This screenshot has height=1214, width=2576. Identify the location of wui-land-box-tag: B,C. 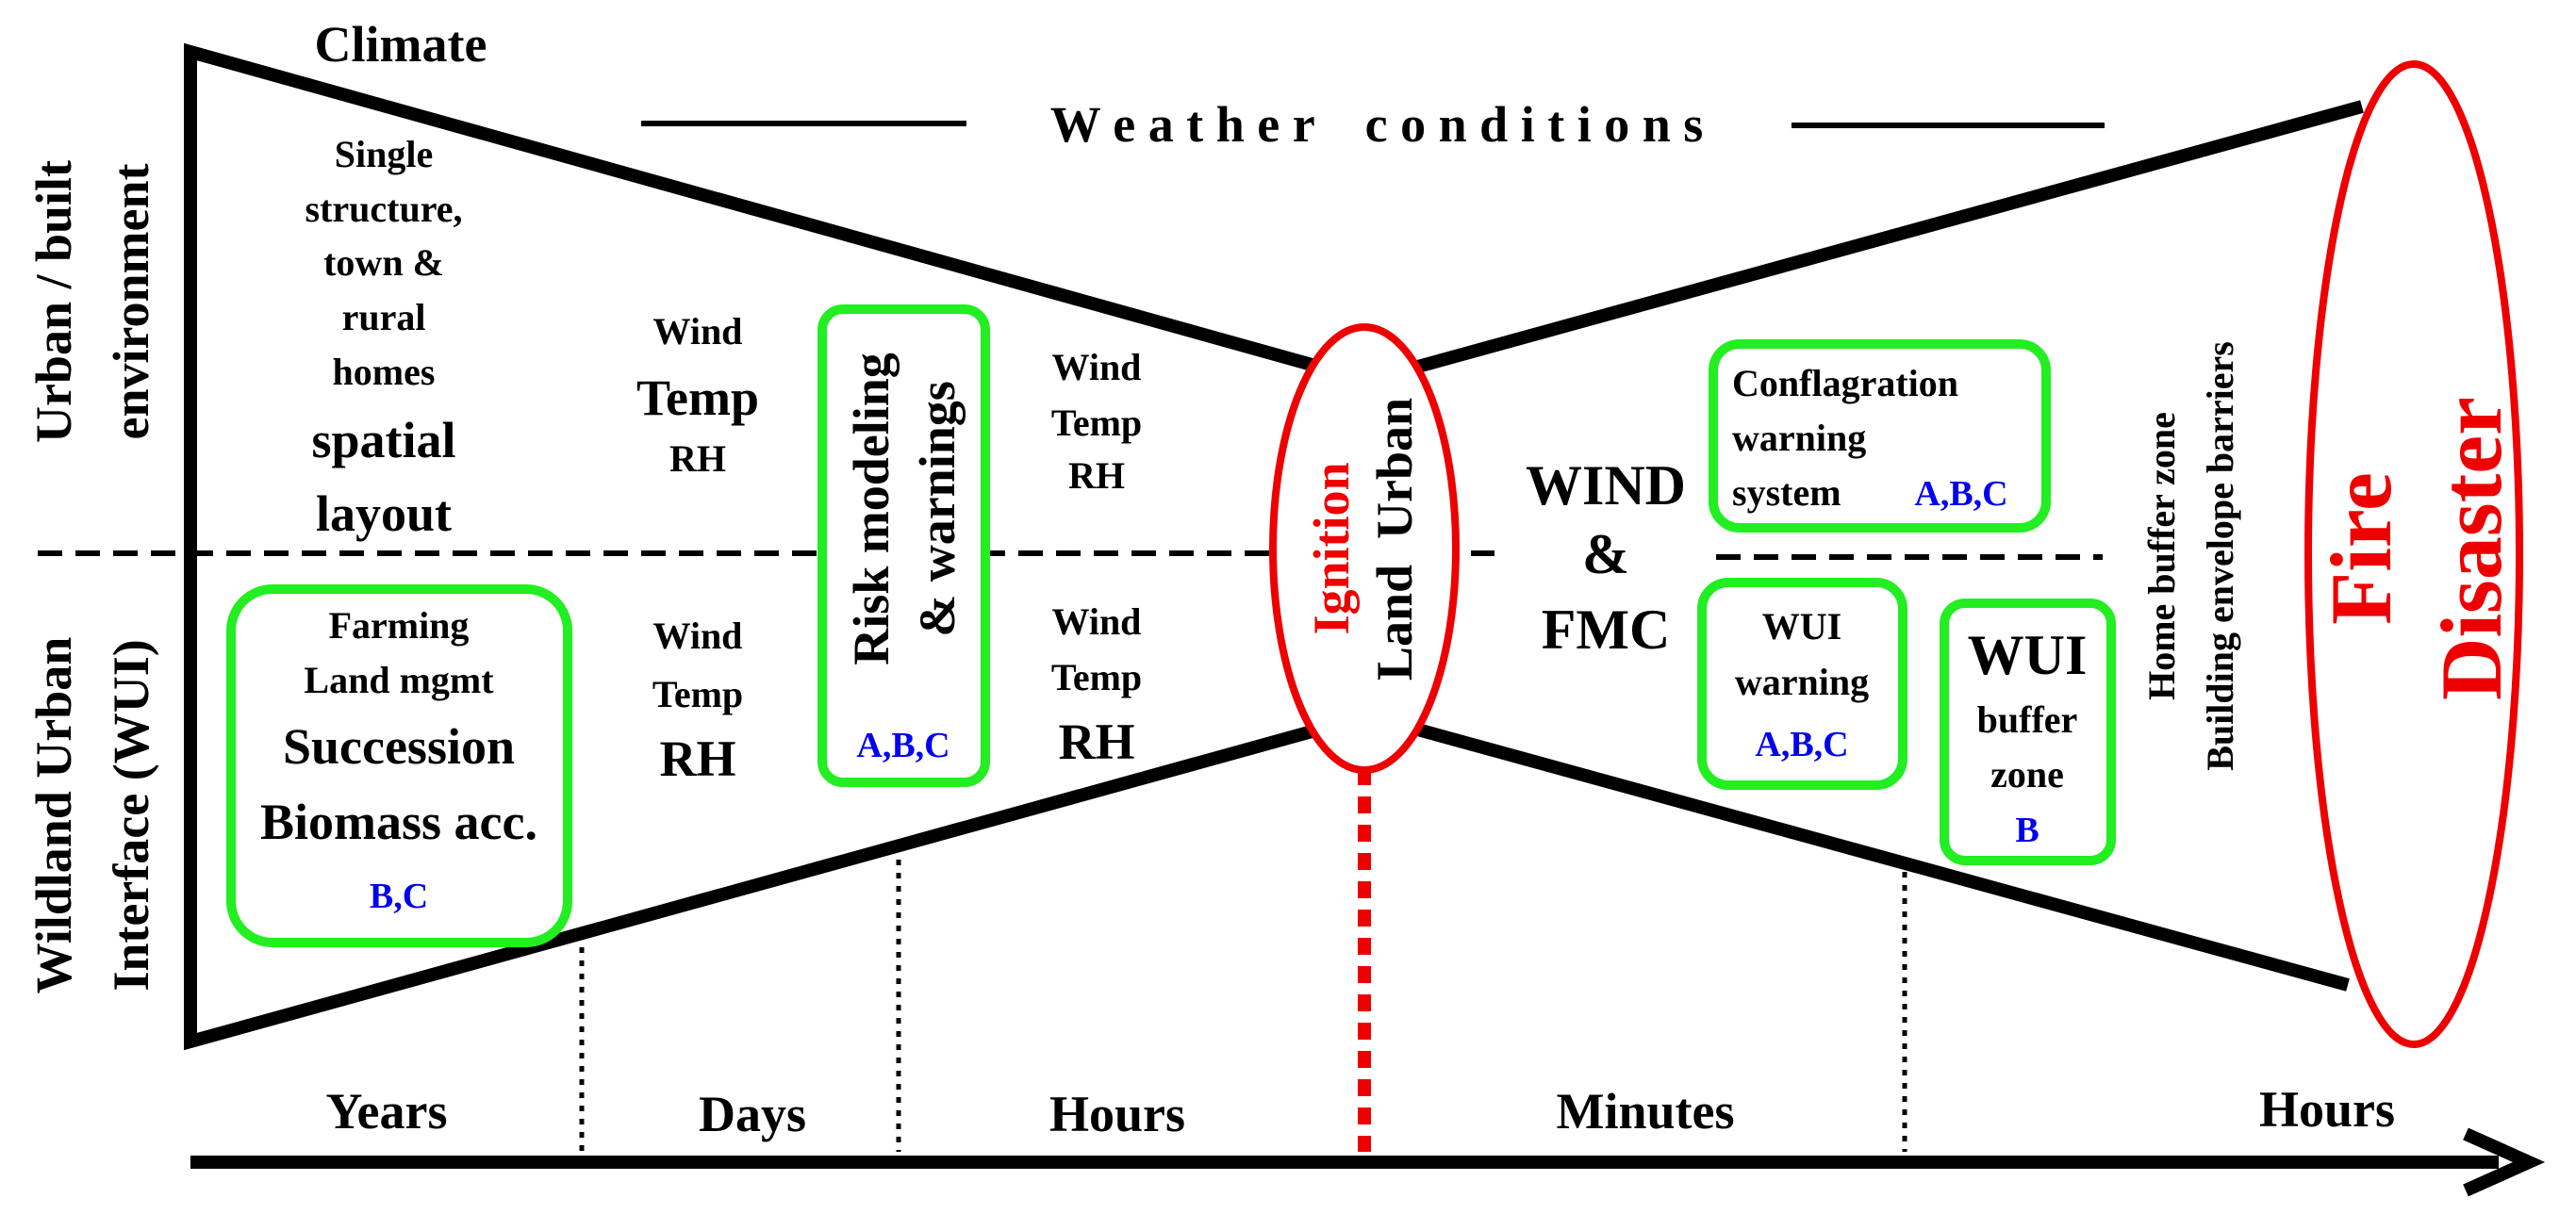
(399, 897).